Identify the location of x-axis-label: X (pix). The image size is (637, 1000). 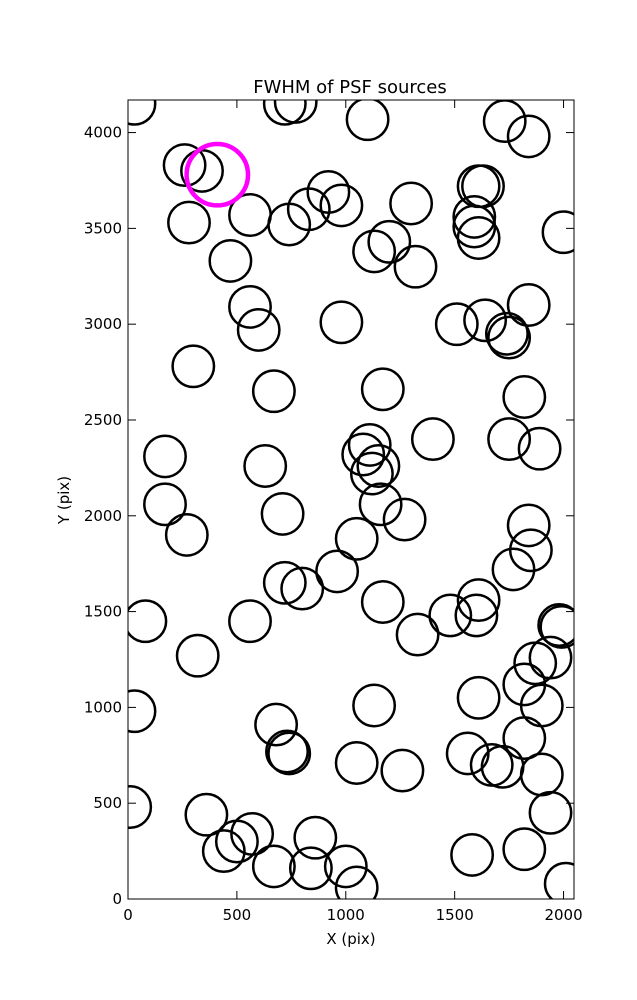
(350, 939).